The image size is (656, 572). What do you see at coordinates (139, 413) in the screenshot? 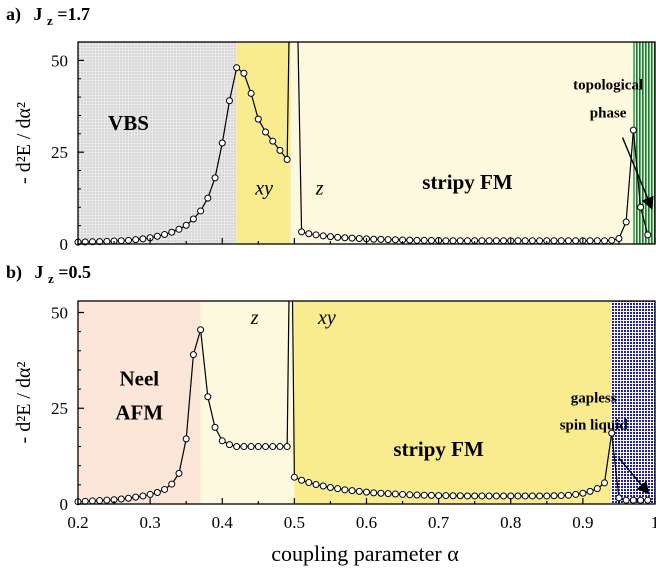
I see `phase-label: AFM` at bounding box center [139, 413].